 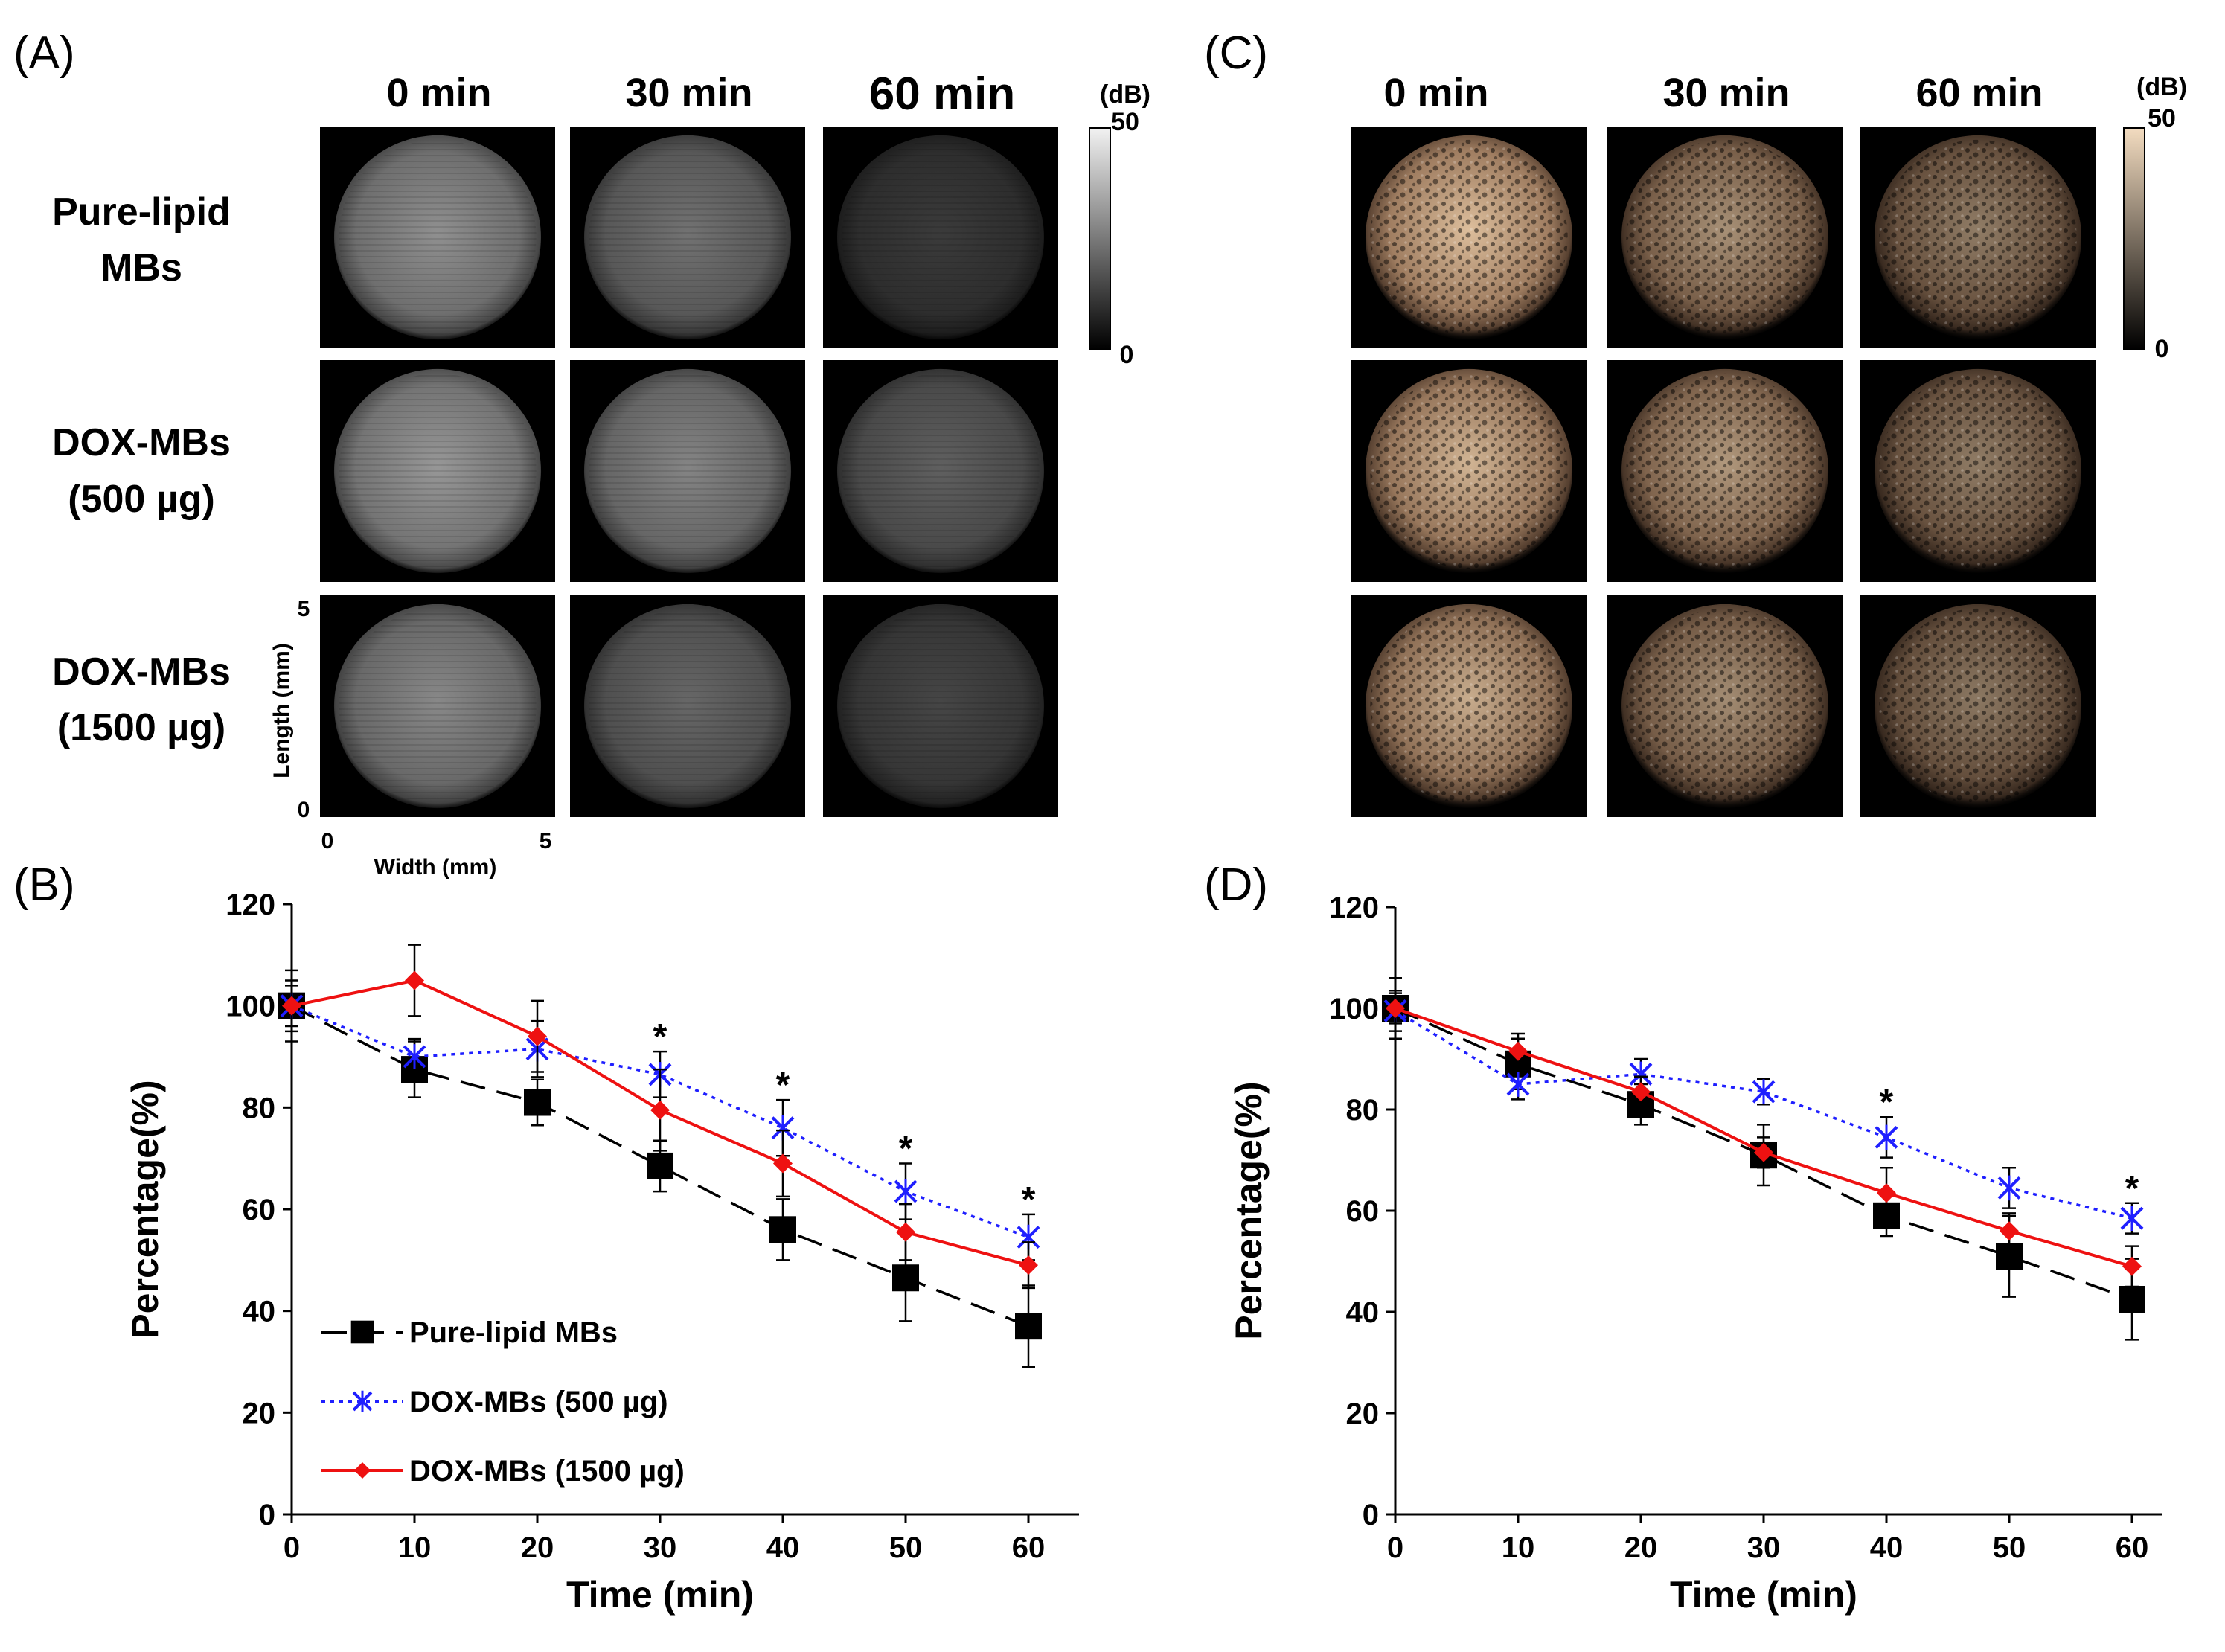 What do you see at coordinates (437, 706) in the screenshot?
I see `image-a-r3-c1` at bounding box center [437, 706].